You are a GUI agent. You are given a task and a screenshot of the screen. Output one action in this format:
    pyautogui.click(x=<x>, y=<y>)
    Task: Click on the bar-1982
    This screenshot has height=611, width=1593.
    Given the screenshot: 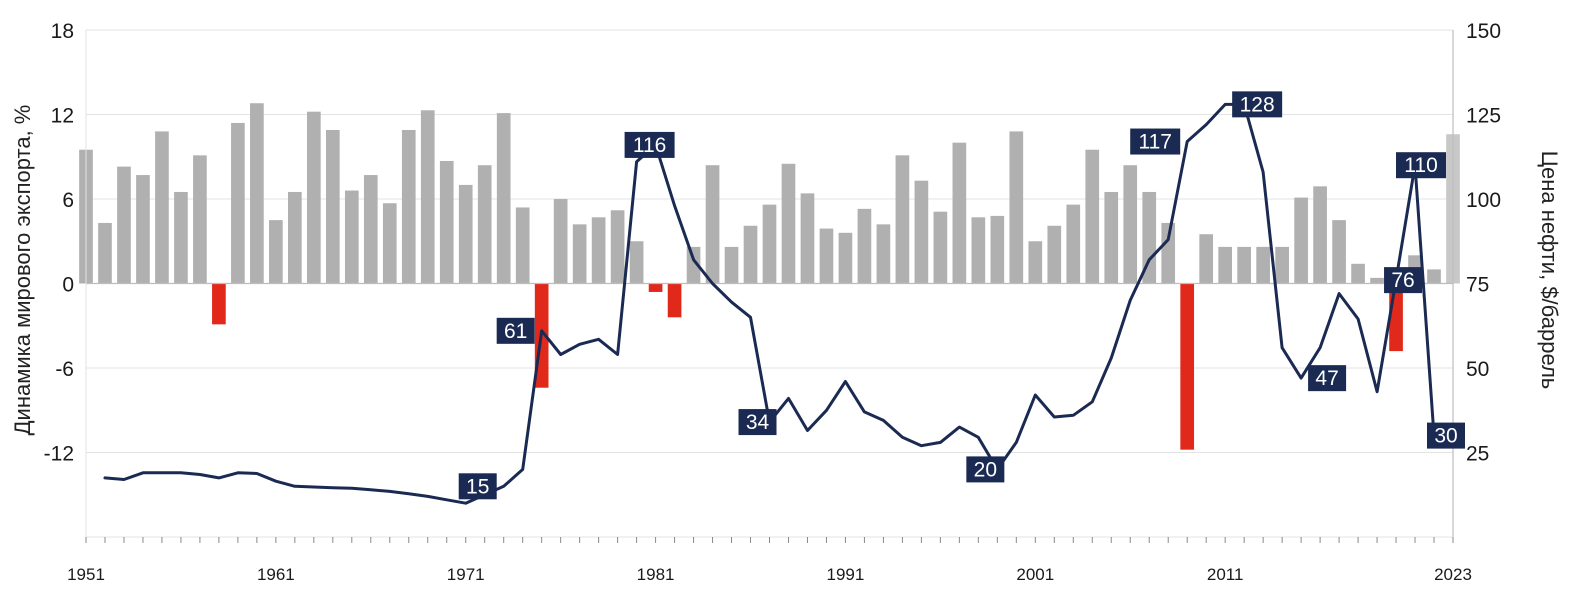 What is the action you would take?
    pyautogui.click(x=674, y=300)
    